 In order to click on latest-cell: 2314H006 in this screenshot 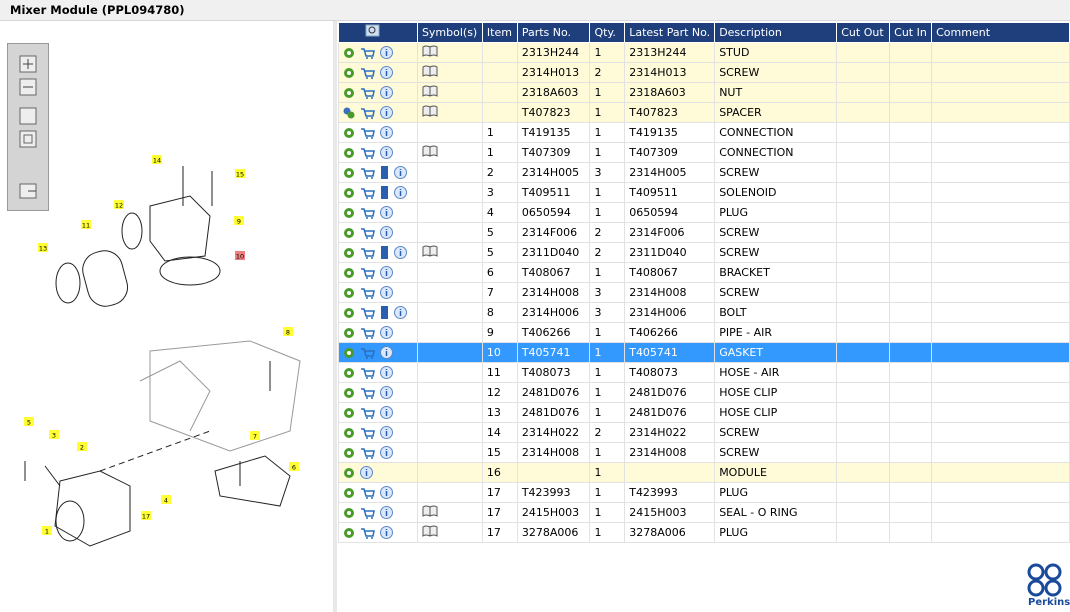, I will do `click(670, 312)`.